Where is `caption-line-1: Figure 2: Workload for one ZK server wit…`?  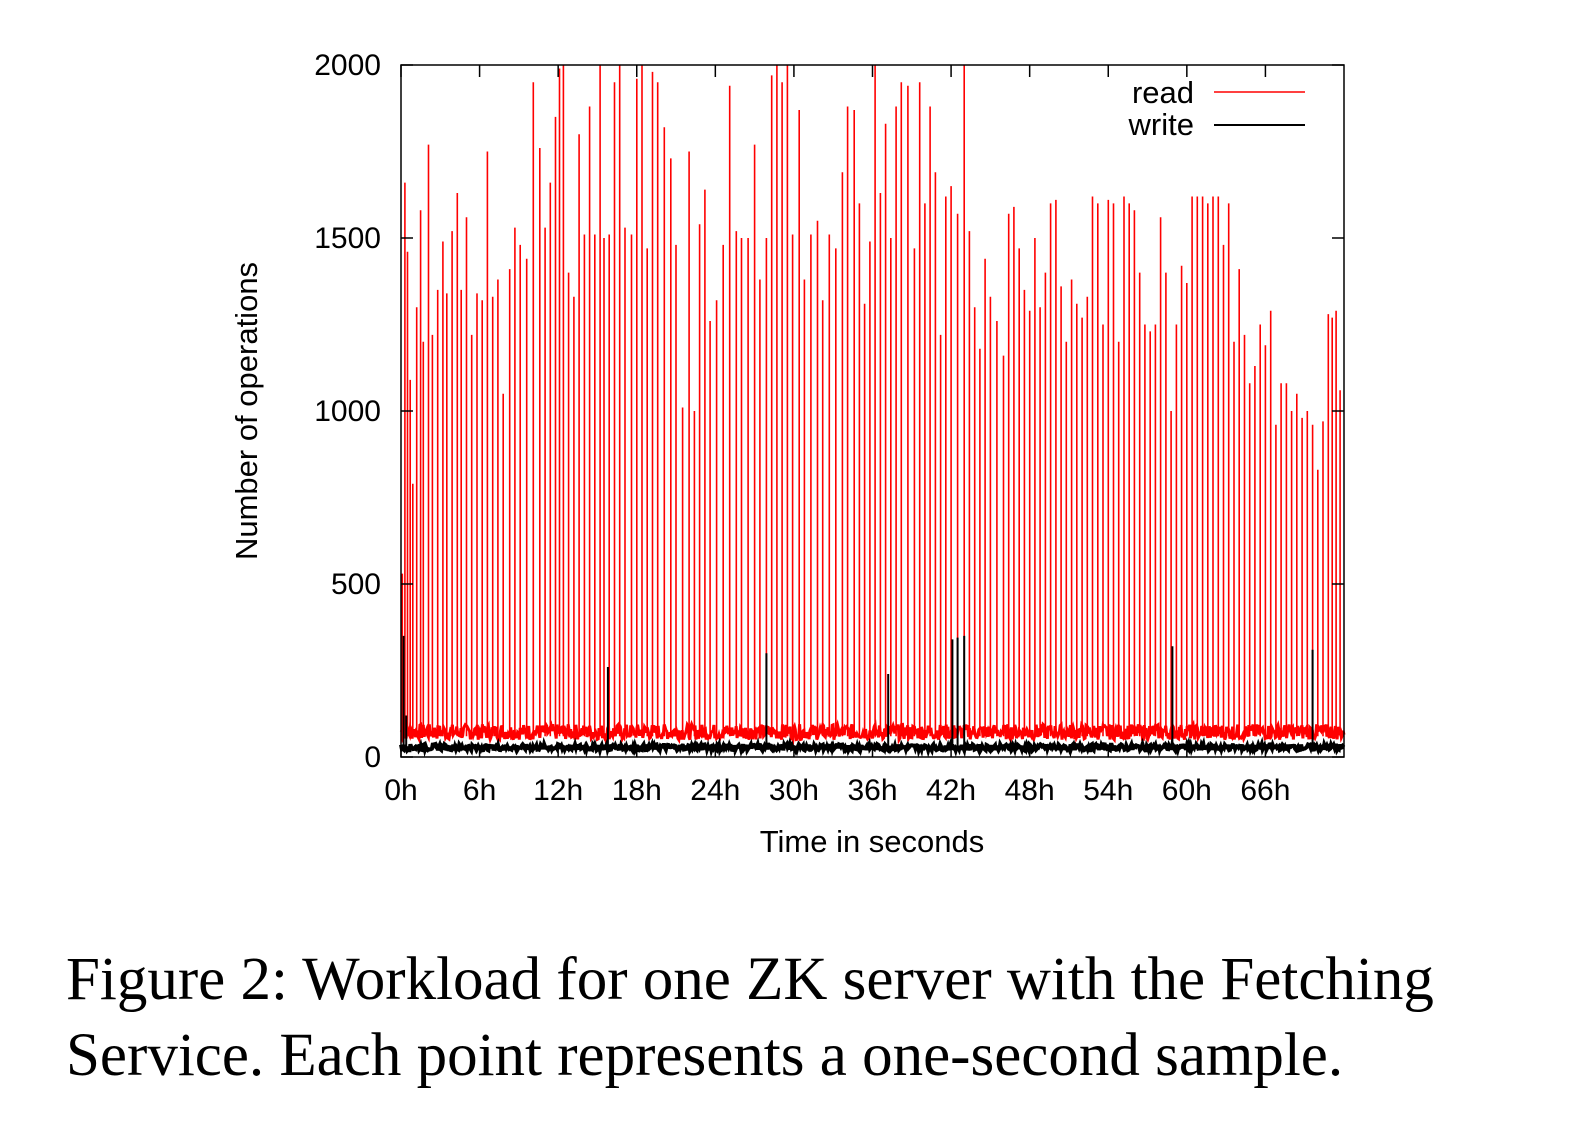
caption-line-1: Figure 2: Workload for one ZK server wit… is located at coordinates (750, 979).